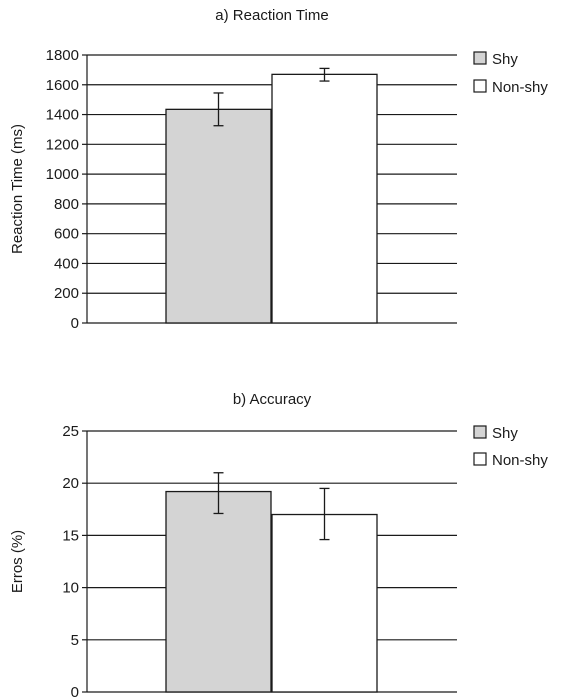 This screenshot has width=568, height=700. I want to click on chart-a-tick-label: 1800, so click(62, 55).